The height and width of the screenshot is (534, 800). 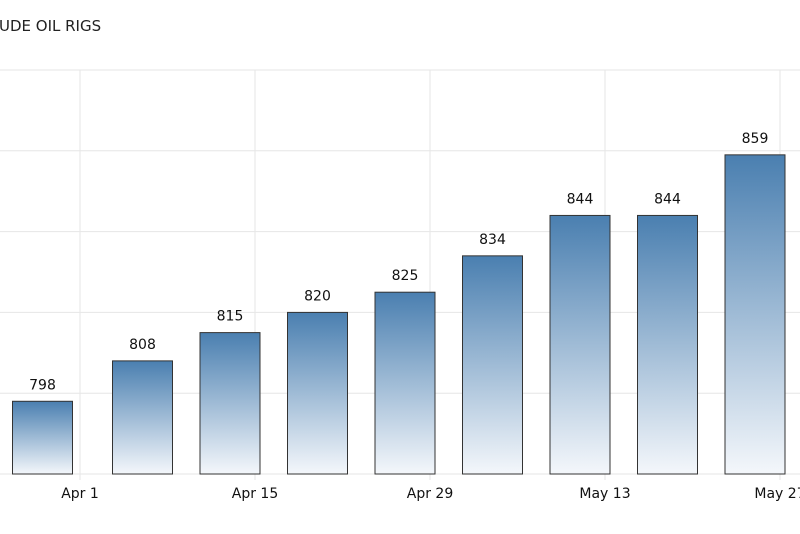 What do you see at coordinates (255, 494) in the screenshot?
I see `x-tick-label: Apr 15` at bounding box center [255, 494].